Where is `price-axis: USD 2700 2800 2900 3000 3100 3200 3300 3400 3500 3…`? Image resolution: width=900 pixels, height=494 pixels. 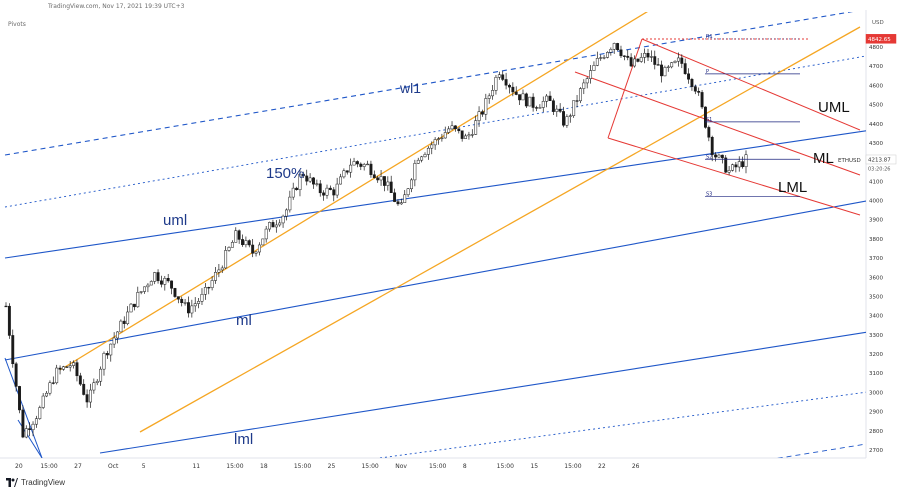 price-axis: USD 2700 2800 2900 3000 3100 3200 3300 3400 3500 3… is located at coordinates (881, 237).